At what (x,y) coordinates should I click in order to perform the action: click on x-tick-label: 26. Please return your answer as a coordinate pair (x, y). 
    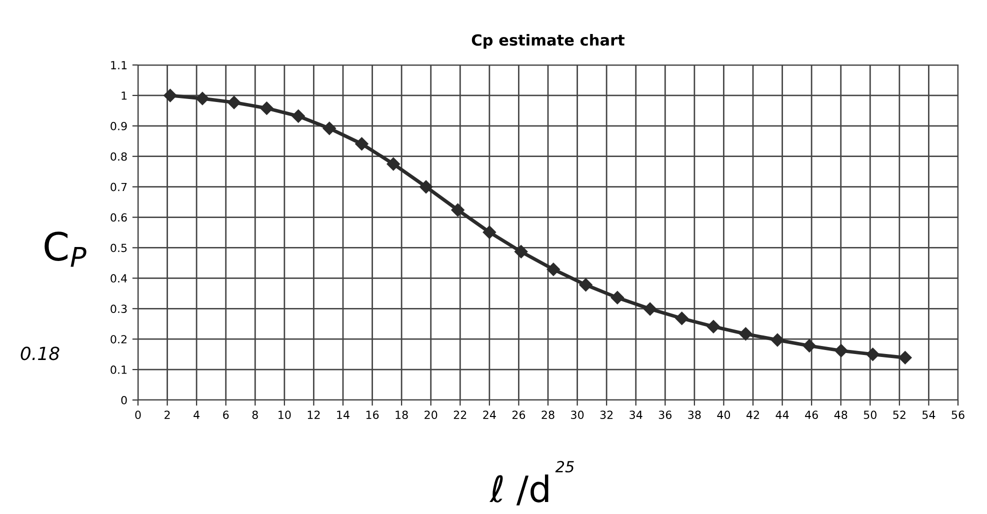
    Looking at the image, I should click on (519, 415).